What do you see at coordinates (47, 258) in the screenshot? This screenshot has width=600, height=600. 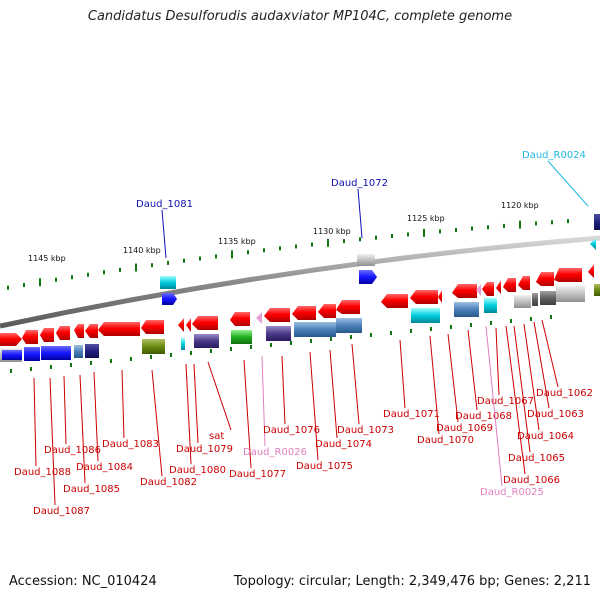 I see `scale-label: 1145 kbp` at bounding box center [47, 258].